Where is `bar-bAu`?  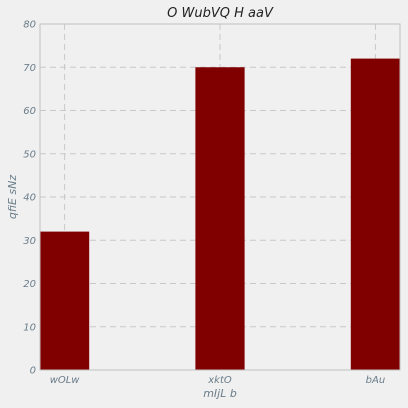 bar-bAu is located at coordinates (375, 214).